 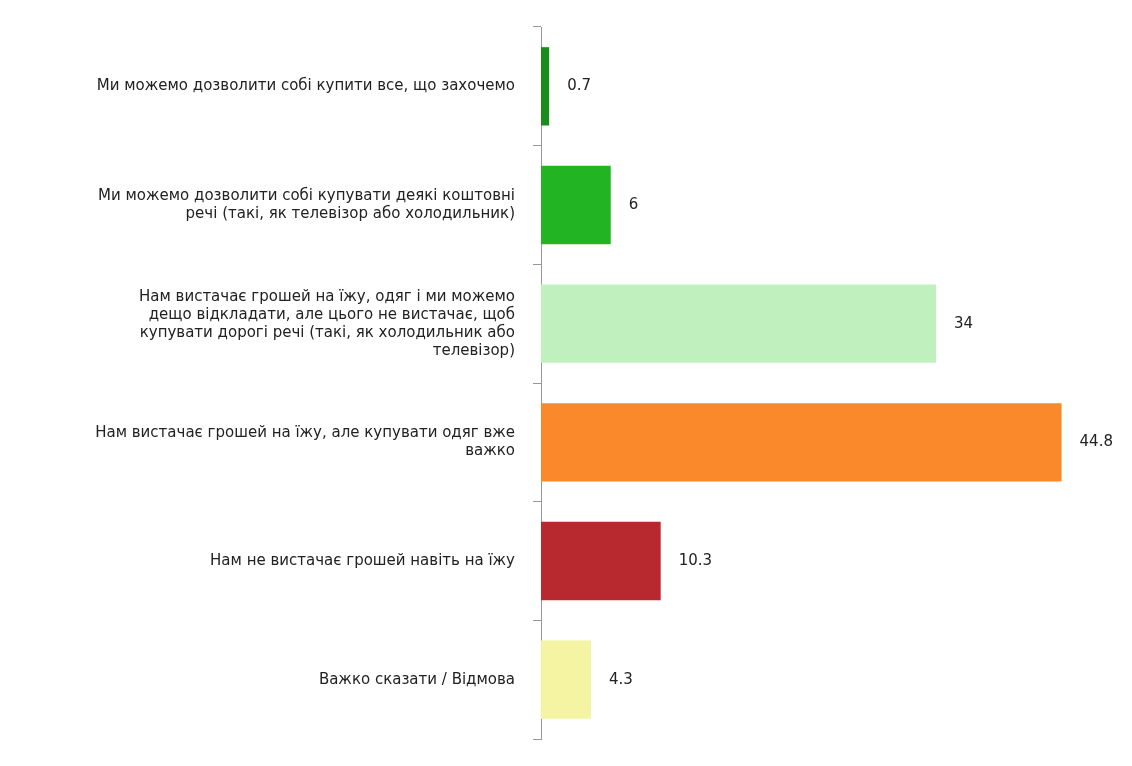 I want to click on y-tick-label: Нам вистачає грошей на їжу, одяг і ми можемо дещо відкладати, але цього не вистачає, щоб купувати дорогі речі (такі, як холодильник або телевізор), so click(x=326, y=322).